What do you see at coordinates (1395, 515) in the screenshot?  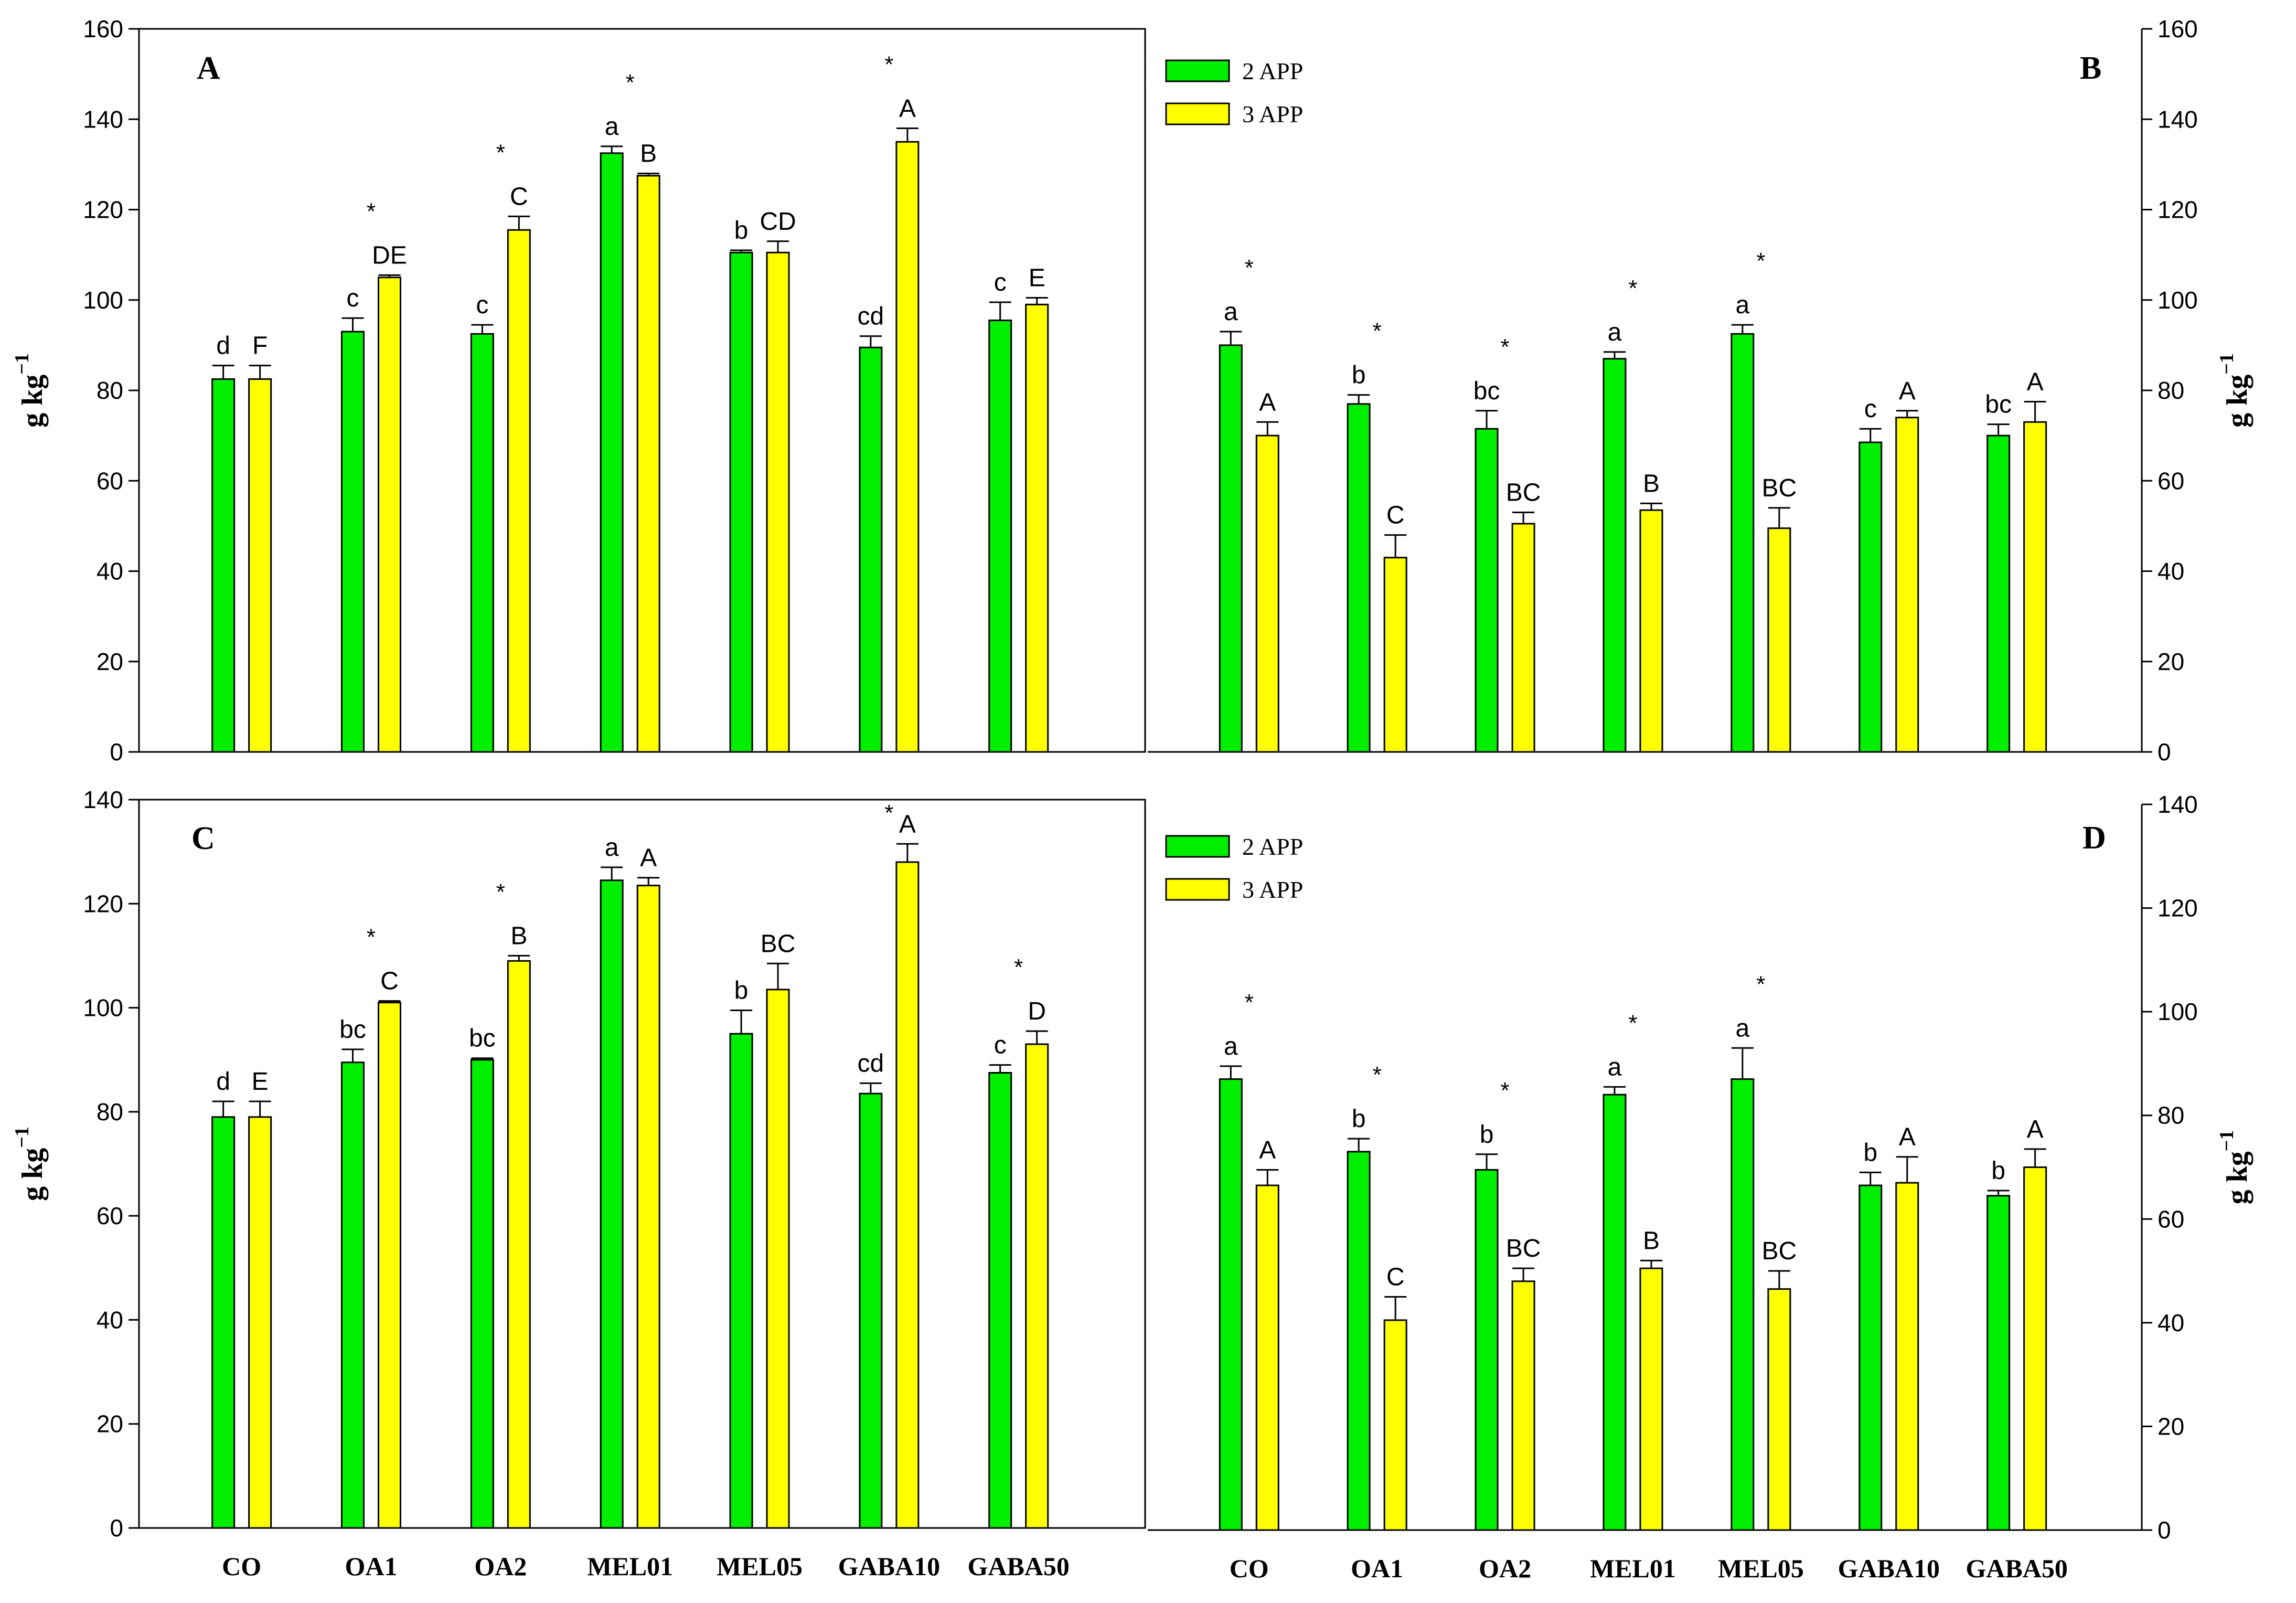 I see `significance-letter: C` at bounding box center [1395, 515].